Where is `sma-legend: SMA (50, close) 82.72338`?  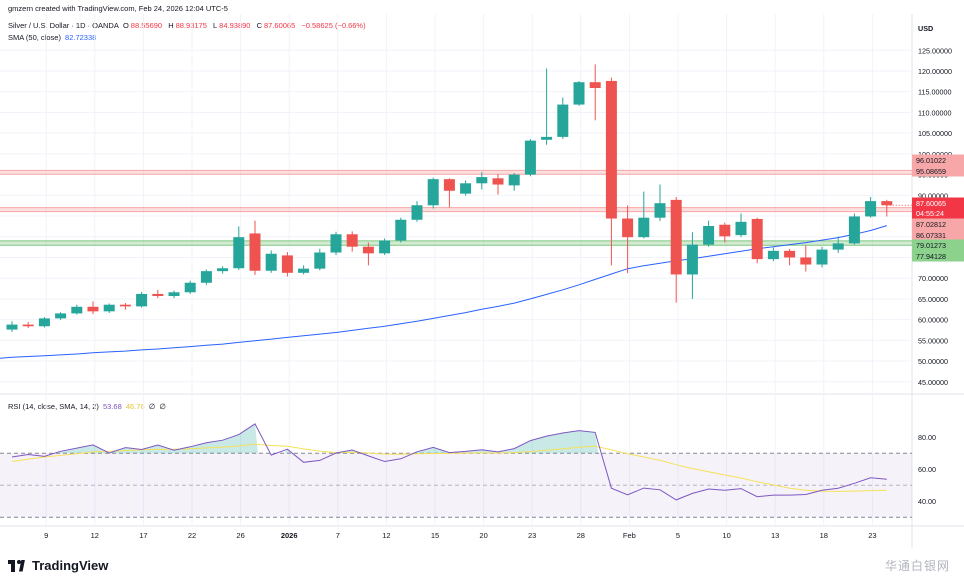
sma-legend: SMA (50, close) 82.72338 is located at coordinates (53, 37).